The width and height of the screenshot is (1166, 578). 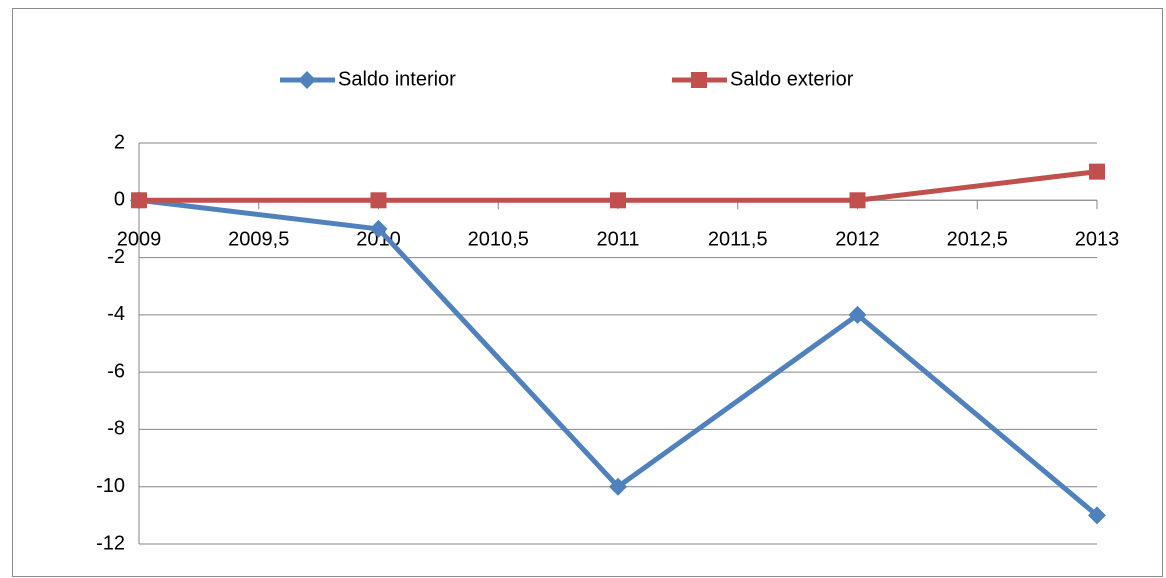 I want to click on y-tick-label: 2, so click(x=119, y=142).